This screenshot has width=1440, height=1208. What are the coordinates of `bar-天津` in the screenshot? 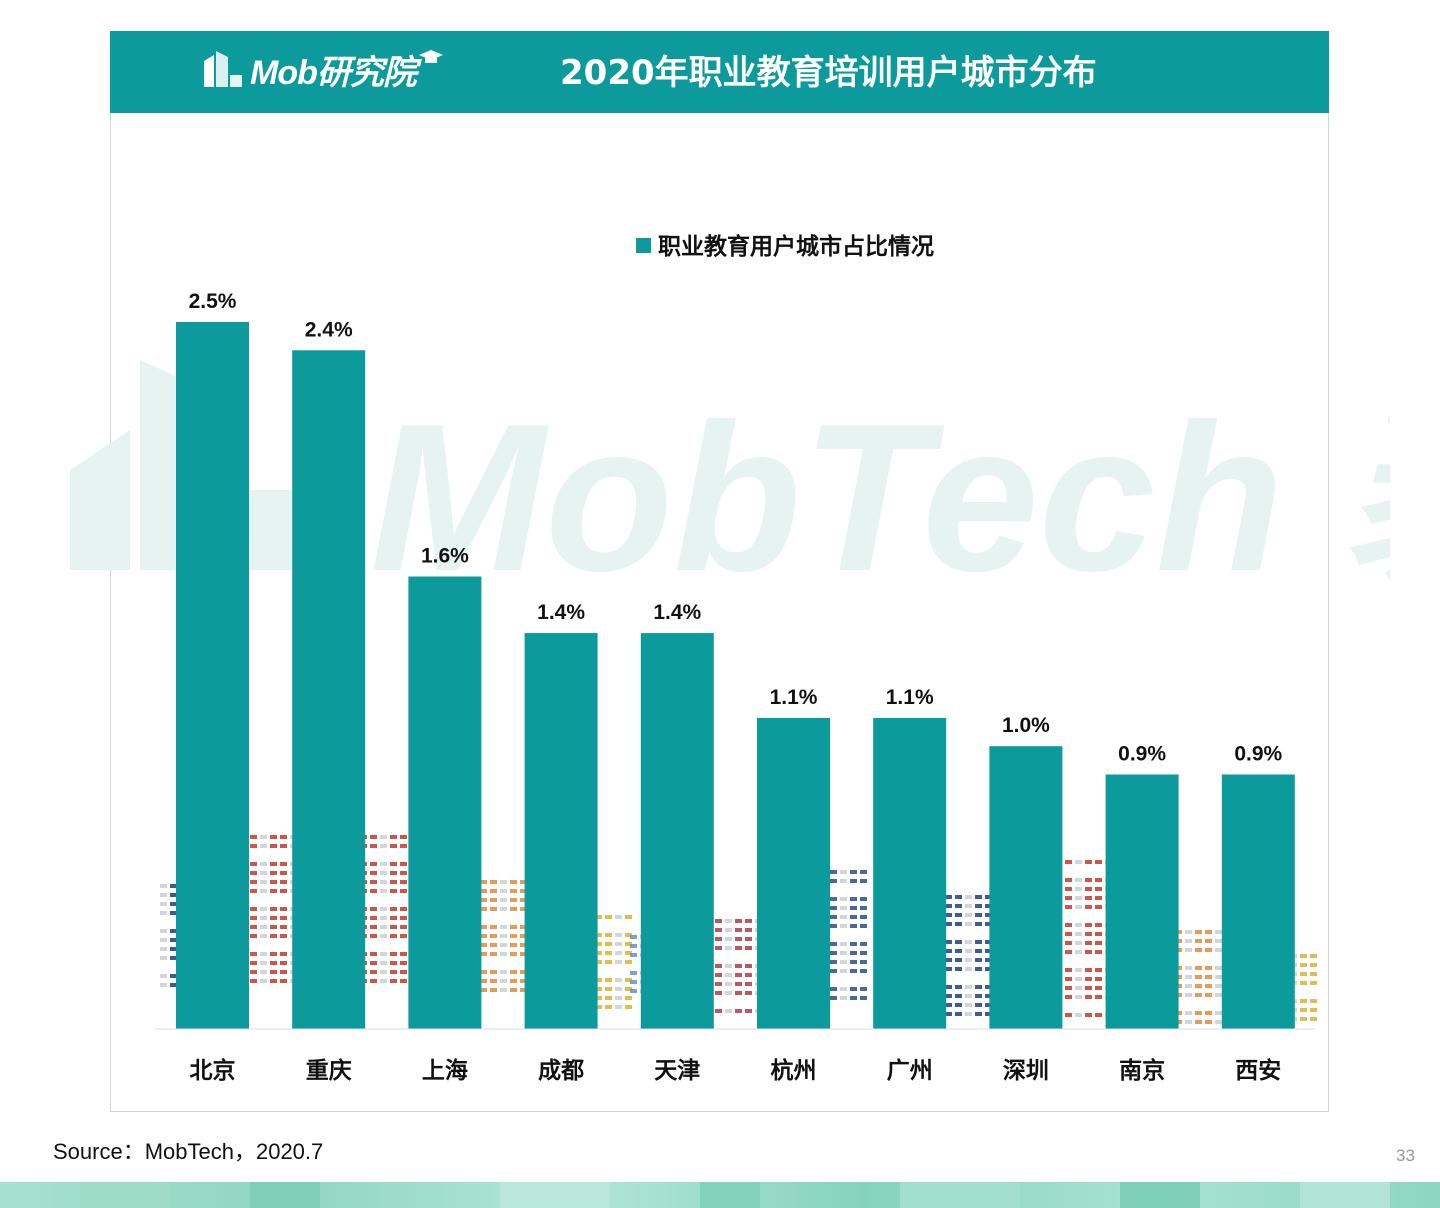 It's located at (677, 831).